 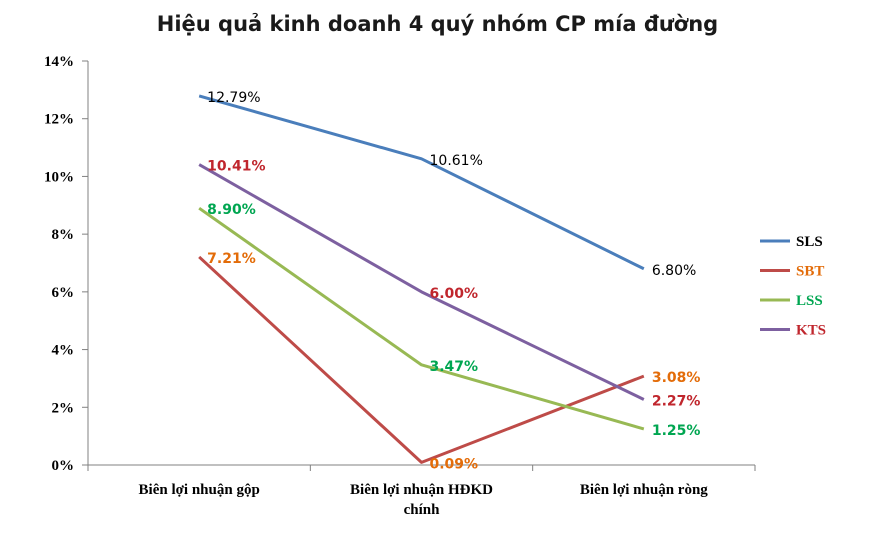 I want to click on y-tick-label: 2%, so click(x=63, y=408).